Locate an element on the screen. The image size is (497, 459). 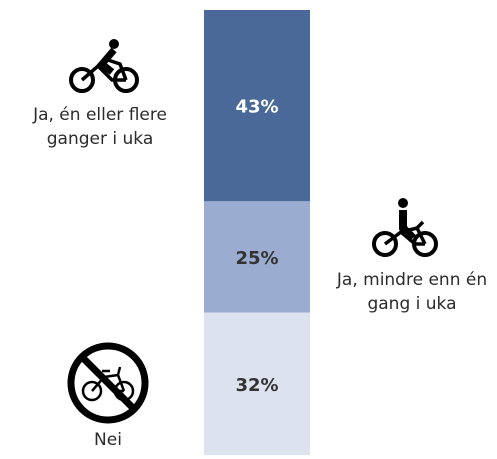
category-label: Ja, mindre enn én gang i uka is located at coordinates (412, 292).